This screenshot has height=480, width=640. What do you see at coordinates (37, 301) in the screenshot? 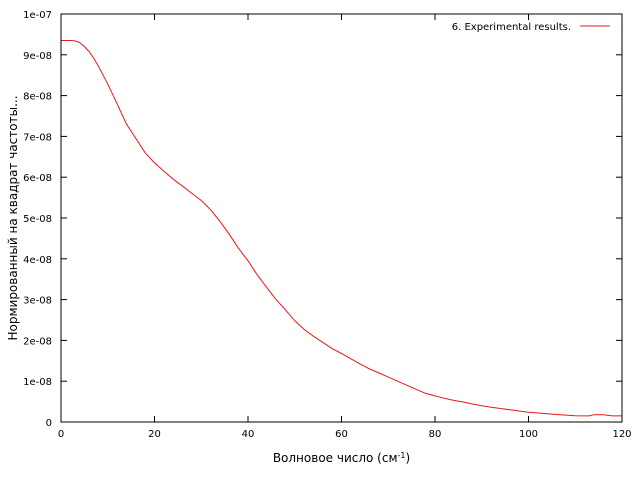
I see `y-tick-label: 3e-08` at bounding box center [37, 301].